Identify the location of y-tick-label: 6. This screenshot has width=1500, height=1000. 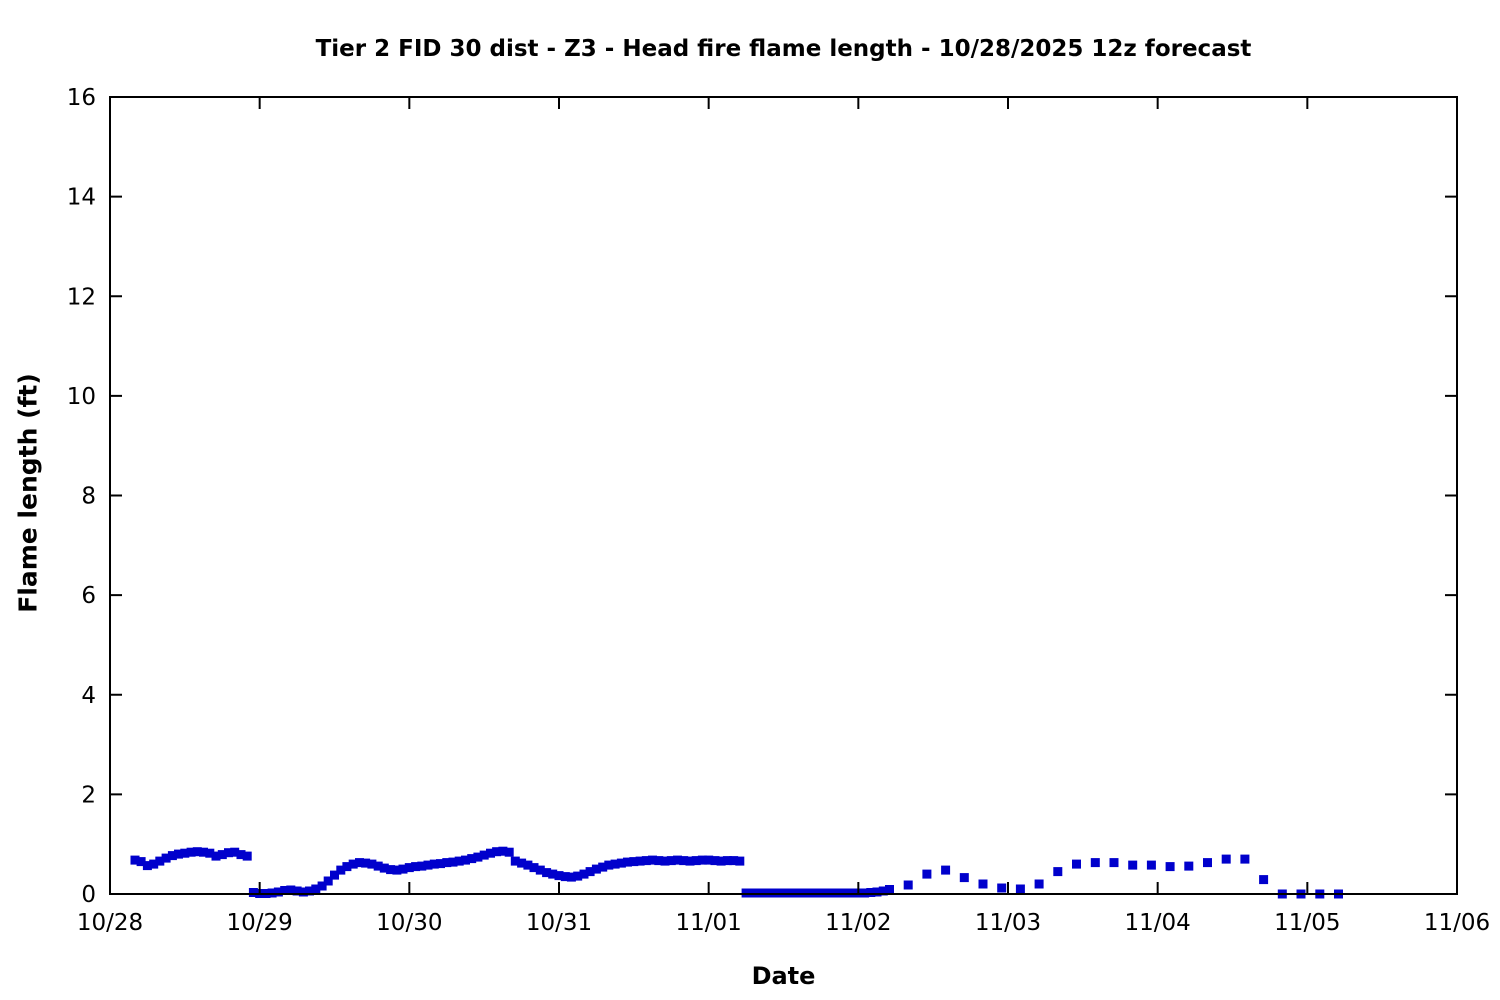
(88, 596).